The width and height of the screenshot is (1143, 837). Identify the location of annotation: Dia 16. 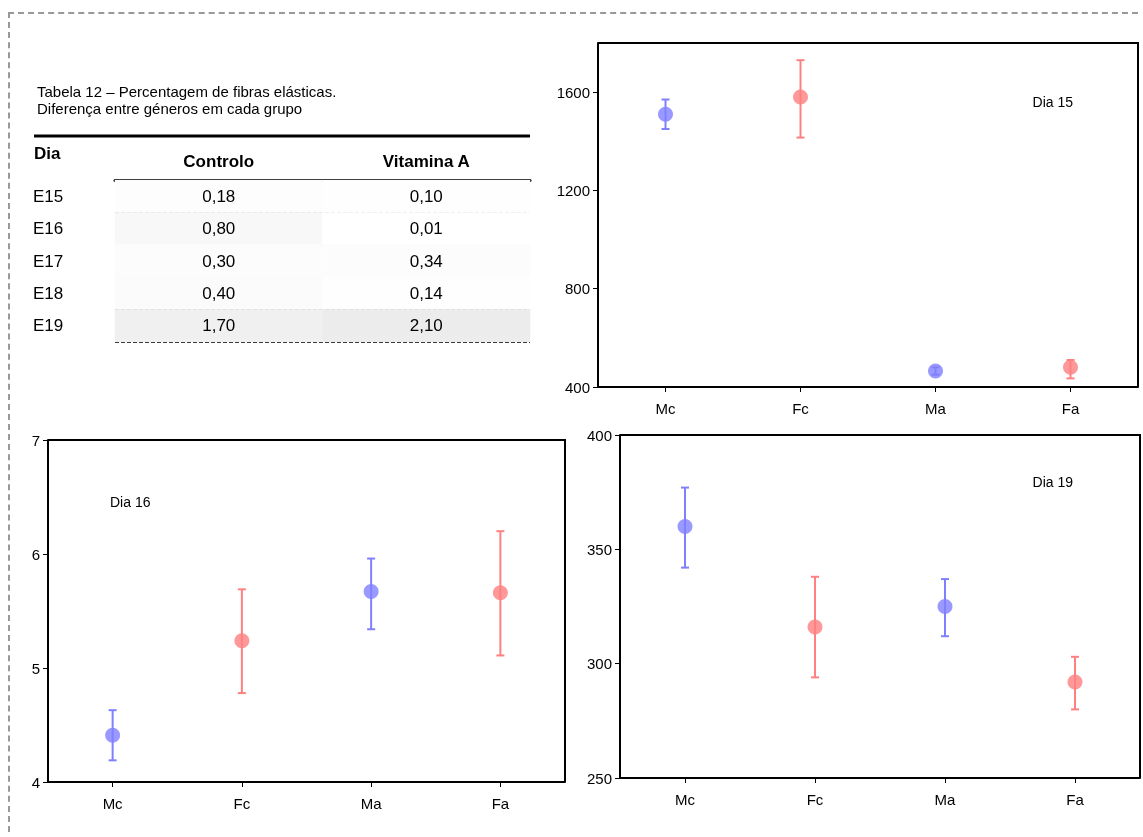
(130, 502).